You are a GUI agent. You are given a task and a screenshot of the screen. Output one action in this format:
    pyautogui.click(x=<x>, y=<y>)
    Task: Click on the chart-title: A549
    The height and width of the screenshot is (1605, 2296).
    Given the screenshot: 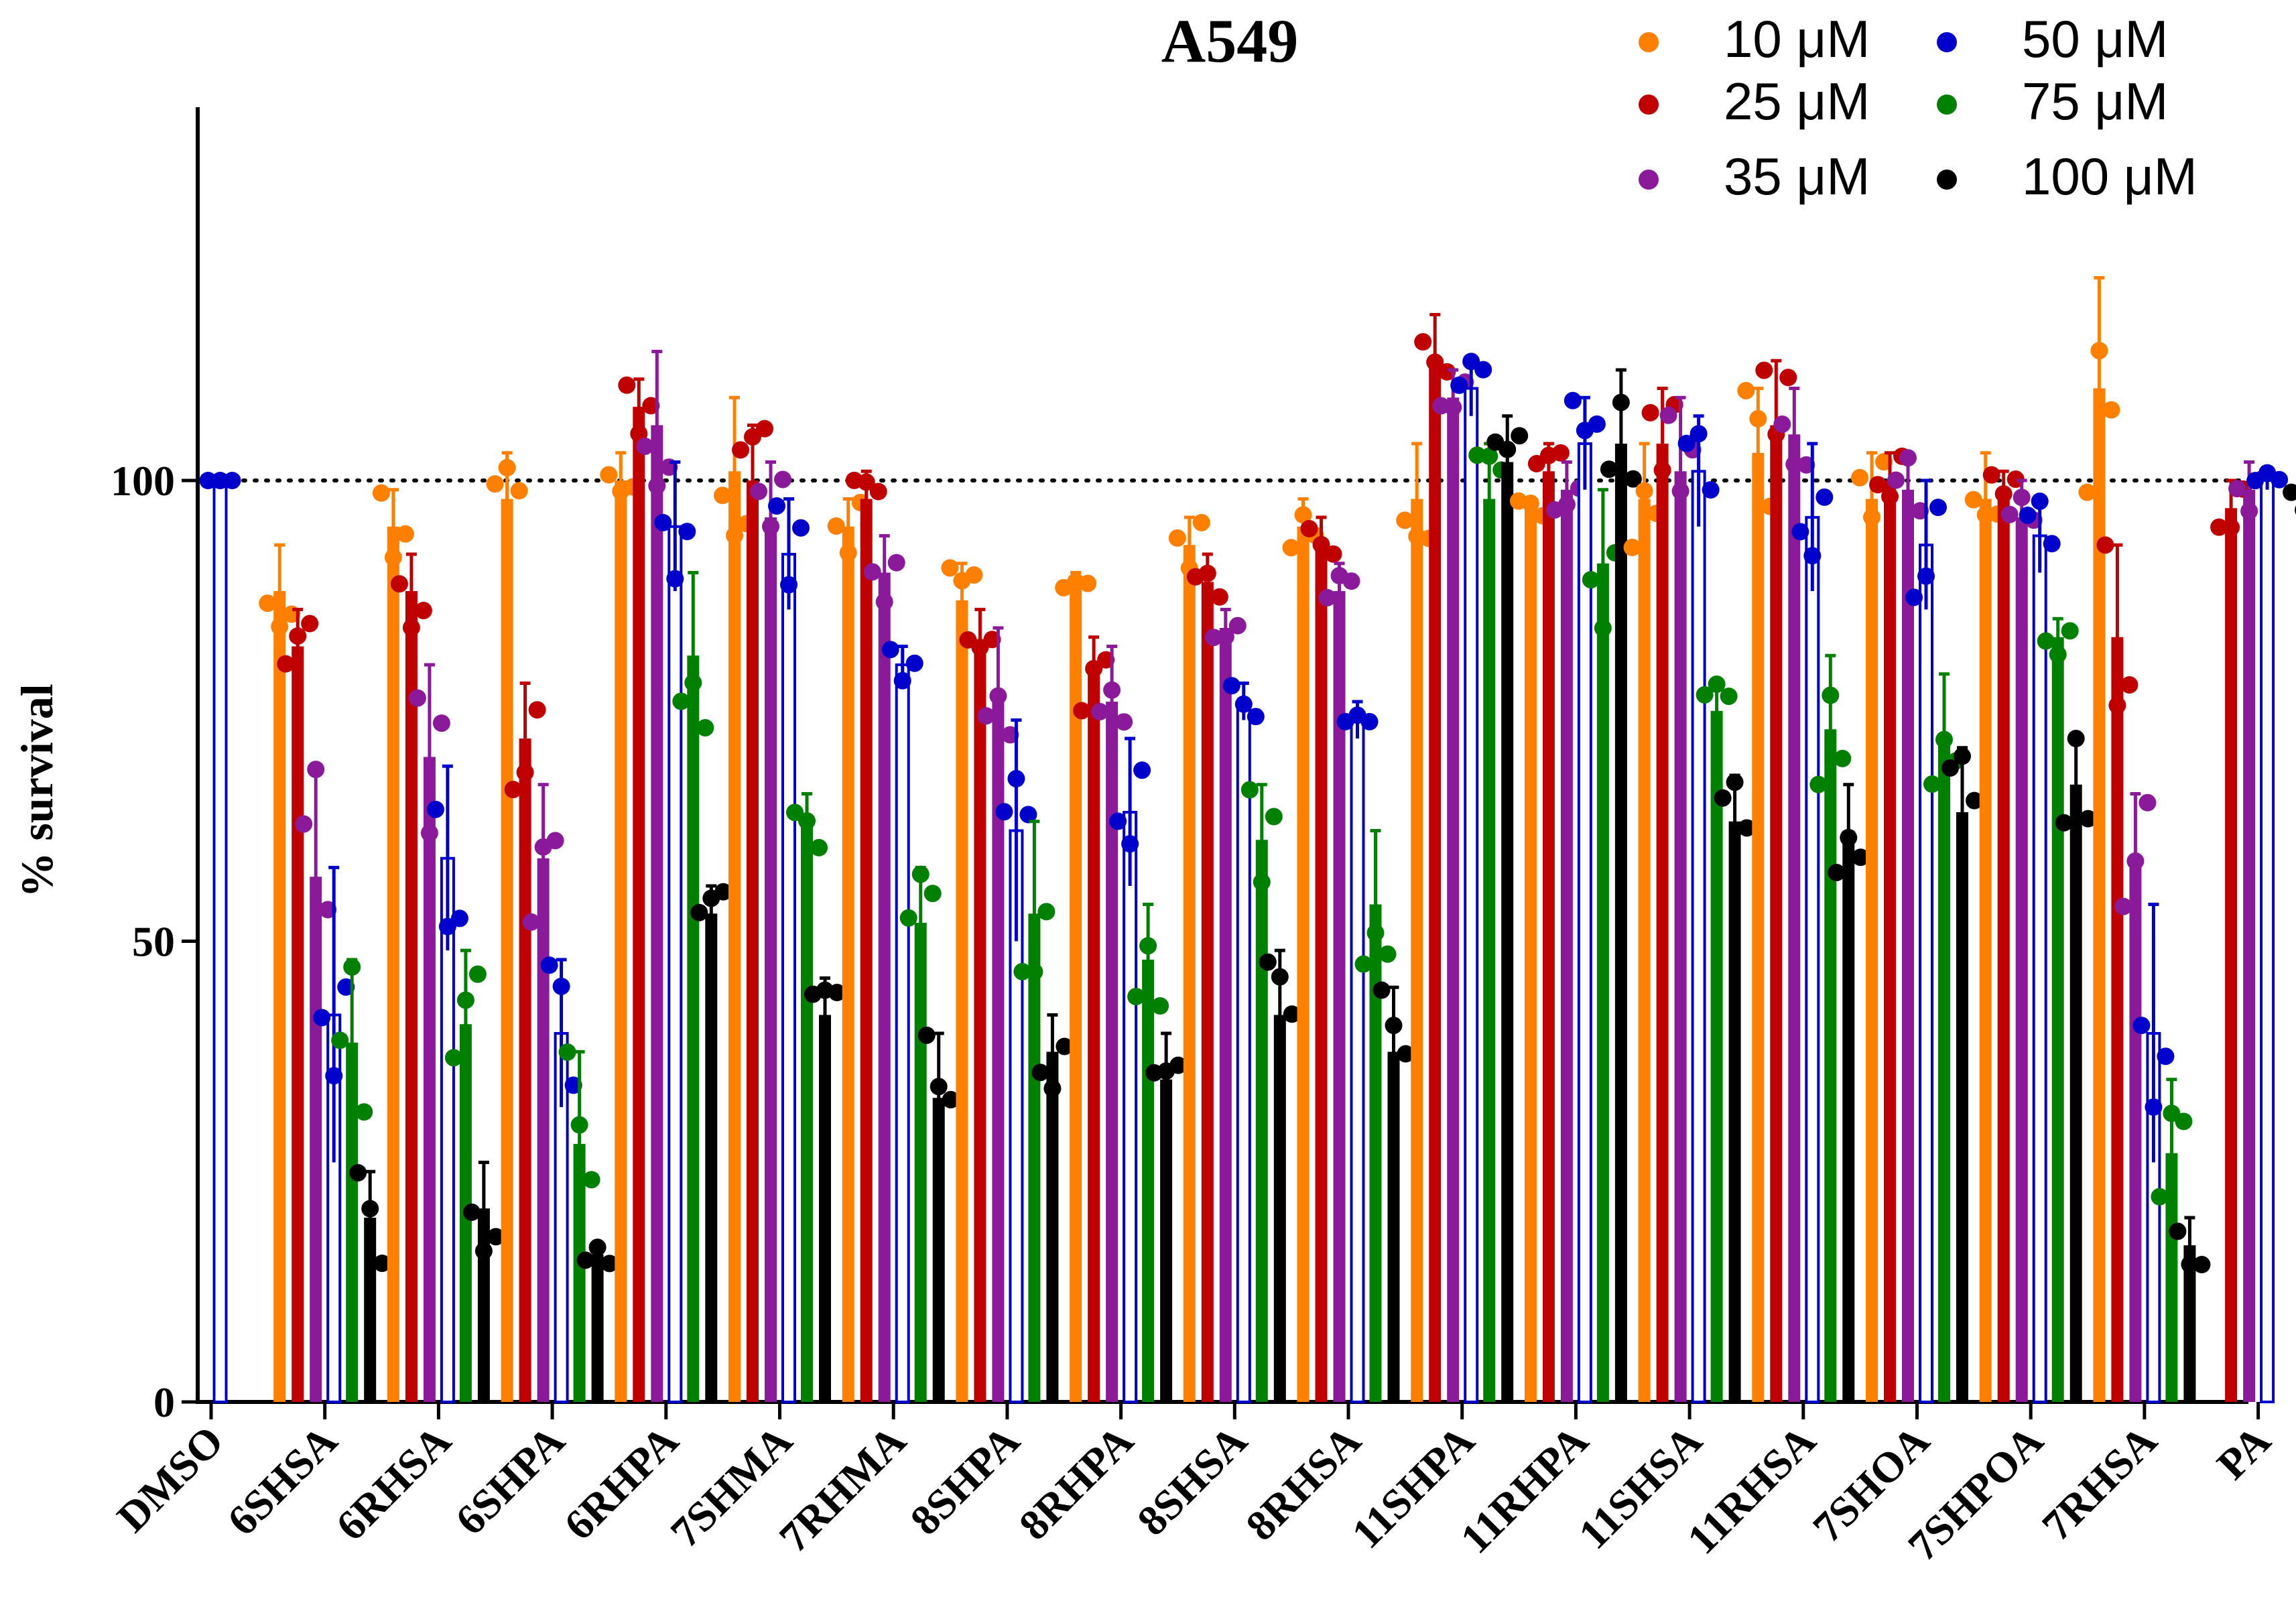 What is the action you would take?
    pyautogui.click(x=1229, y=41)
    